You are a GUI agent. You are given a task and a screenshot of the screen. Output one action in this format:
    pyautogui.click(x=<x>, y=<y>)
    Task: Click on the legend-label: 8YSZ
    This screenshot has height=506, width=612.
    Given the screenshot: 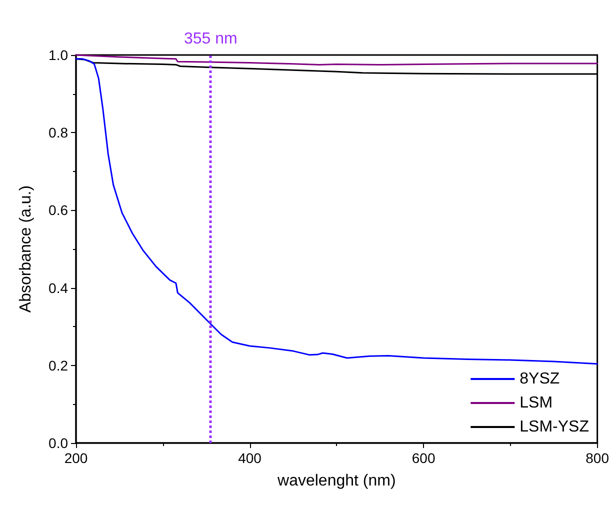 What is the action you would take?
    pyautogui.click(x=540, y=379)
    